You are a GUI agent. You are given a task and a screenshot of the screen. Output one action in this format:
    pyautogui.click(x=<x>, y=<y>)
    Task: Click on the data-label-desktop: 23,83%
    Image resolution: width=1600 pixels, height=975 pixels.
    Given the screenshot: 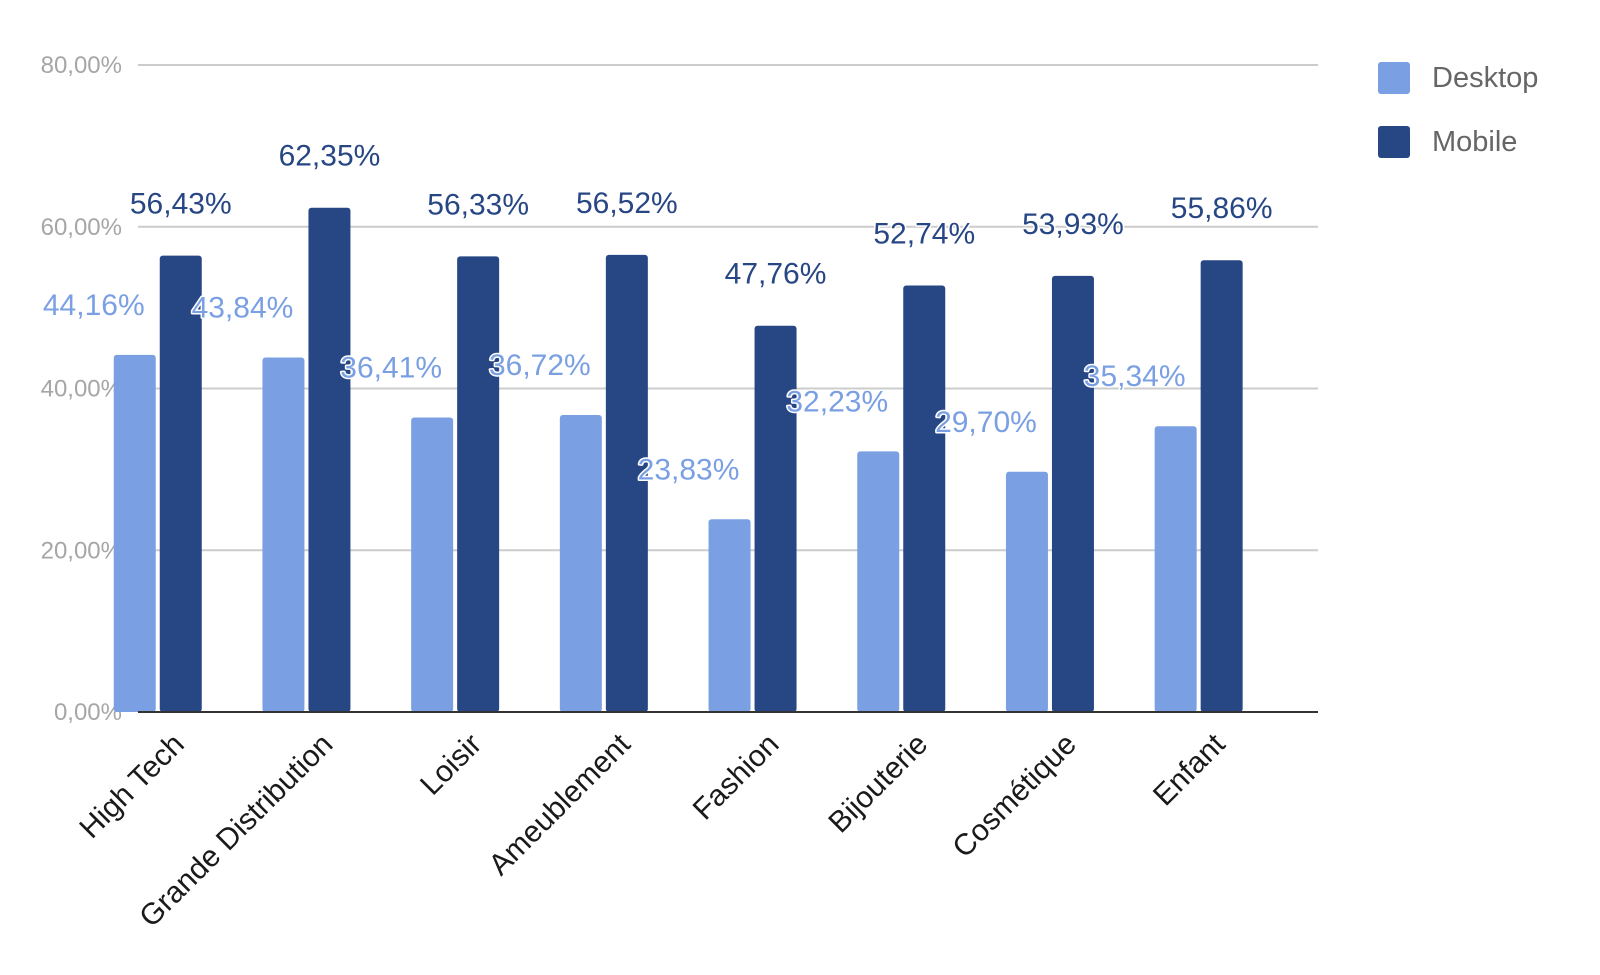 What is the action you would take?
    pyautogui.click(x=689, y=469)
    